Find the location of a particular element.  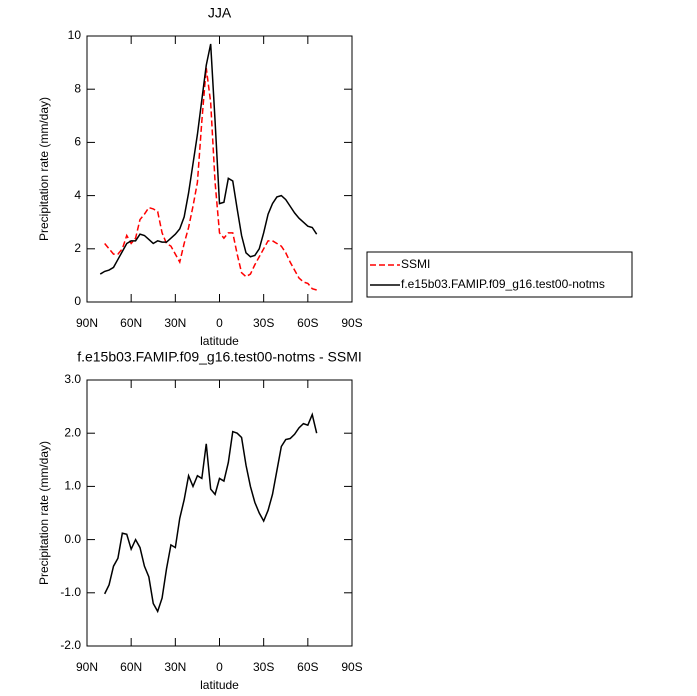

chart-title: JJA is located at coordinates (220, 13).